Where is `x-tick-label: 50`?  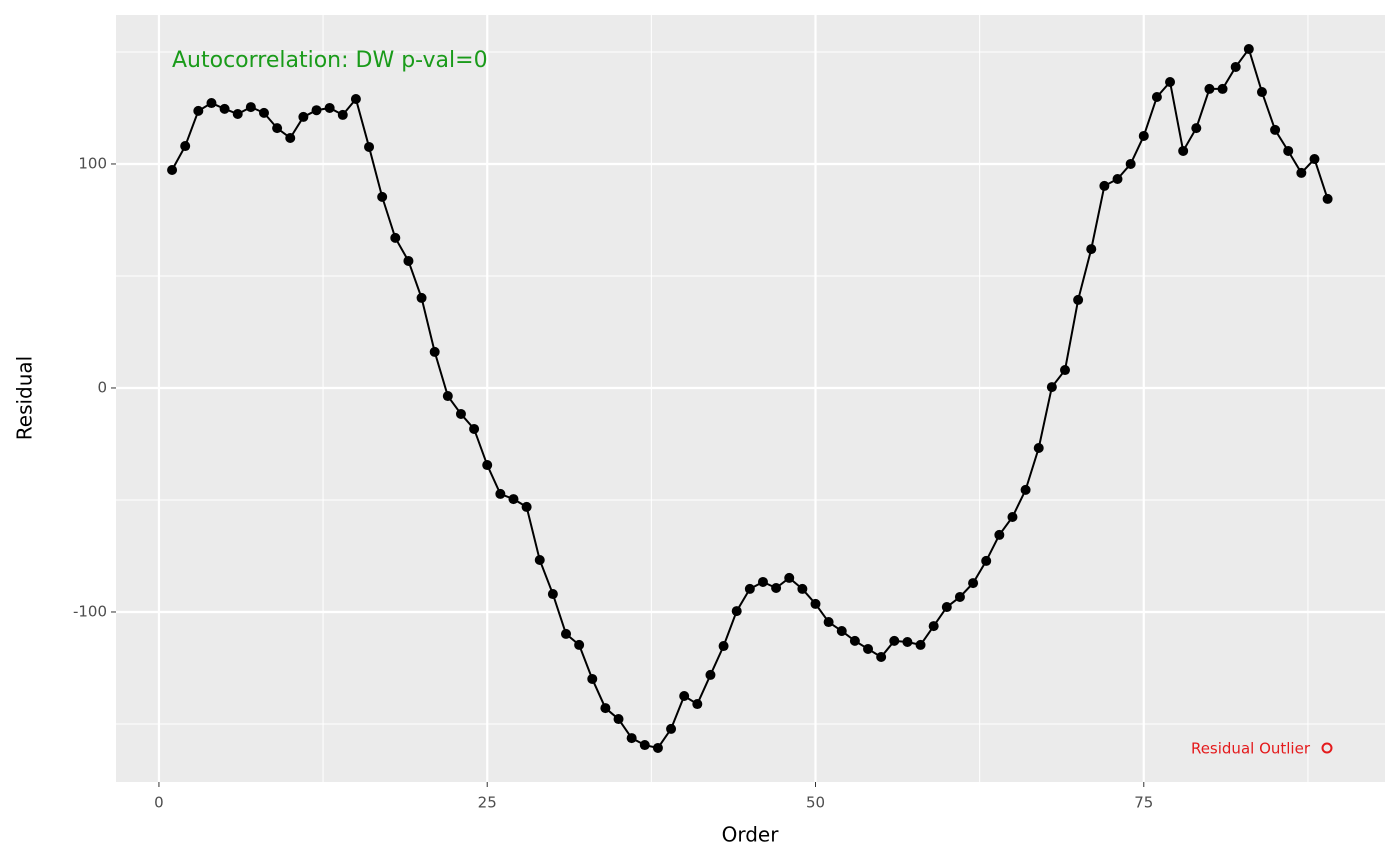 x-tick-label: 50 is located at coordinates (815, 803).